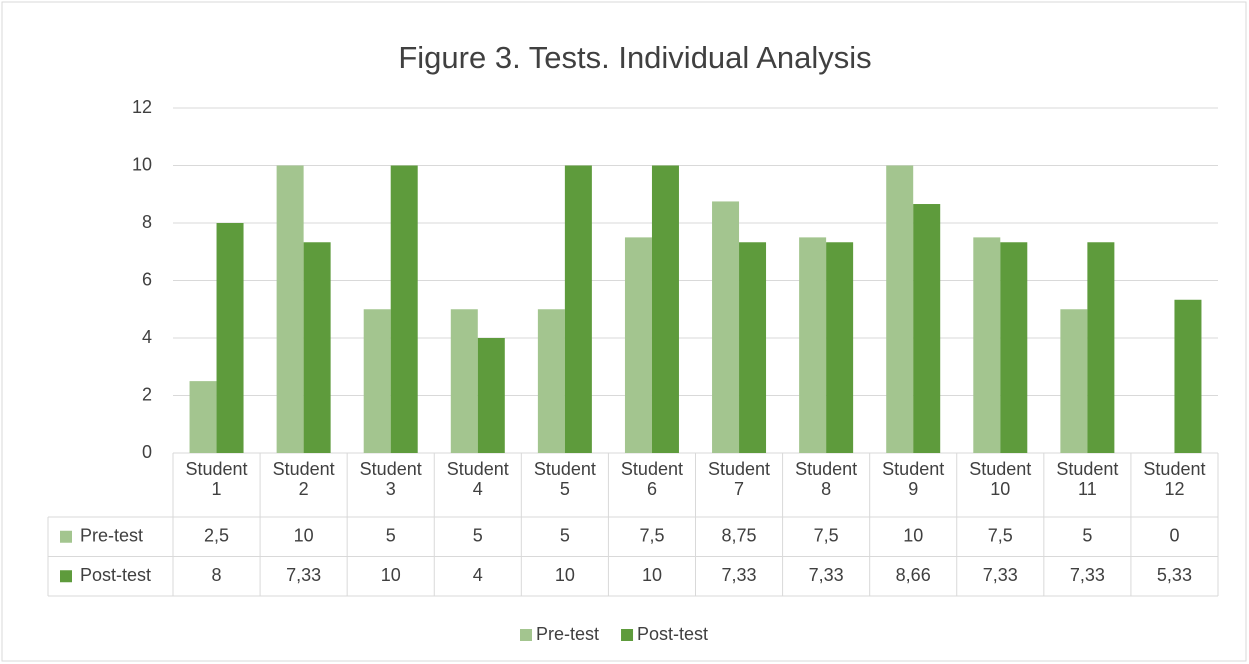 The image size is (1249, 664). I want to click on table-cell: 2,5, so click(216, 536).